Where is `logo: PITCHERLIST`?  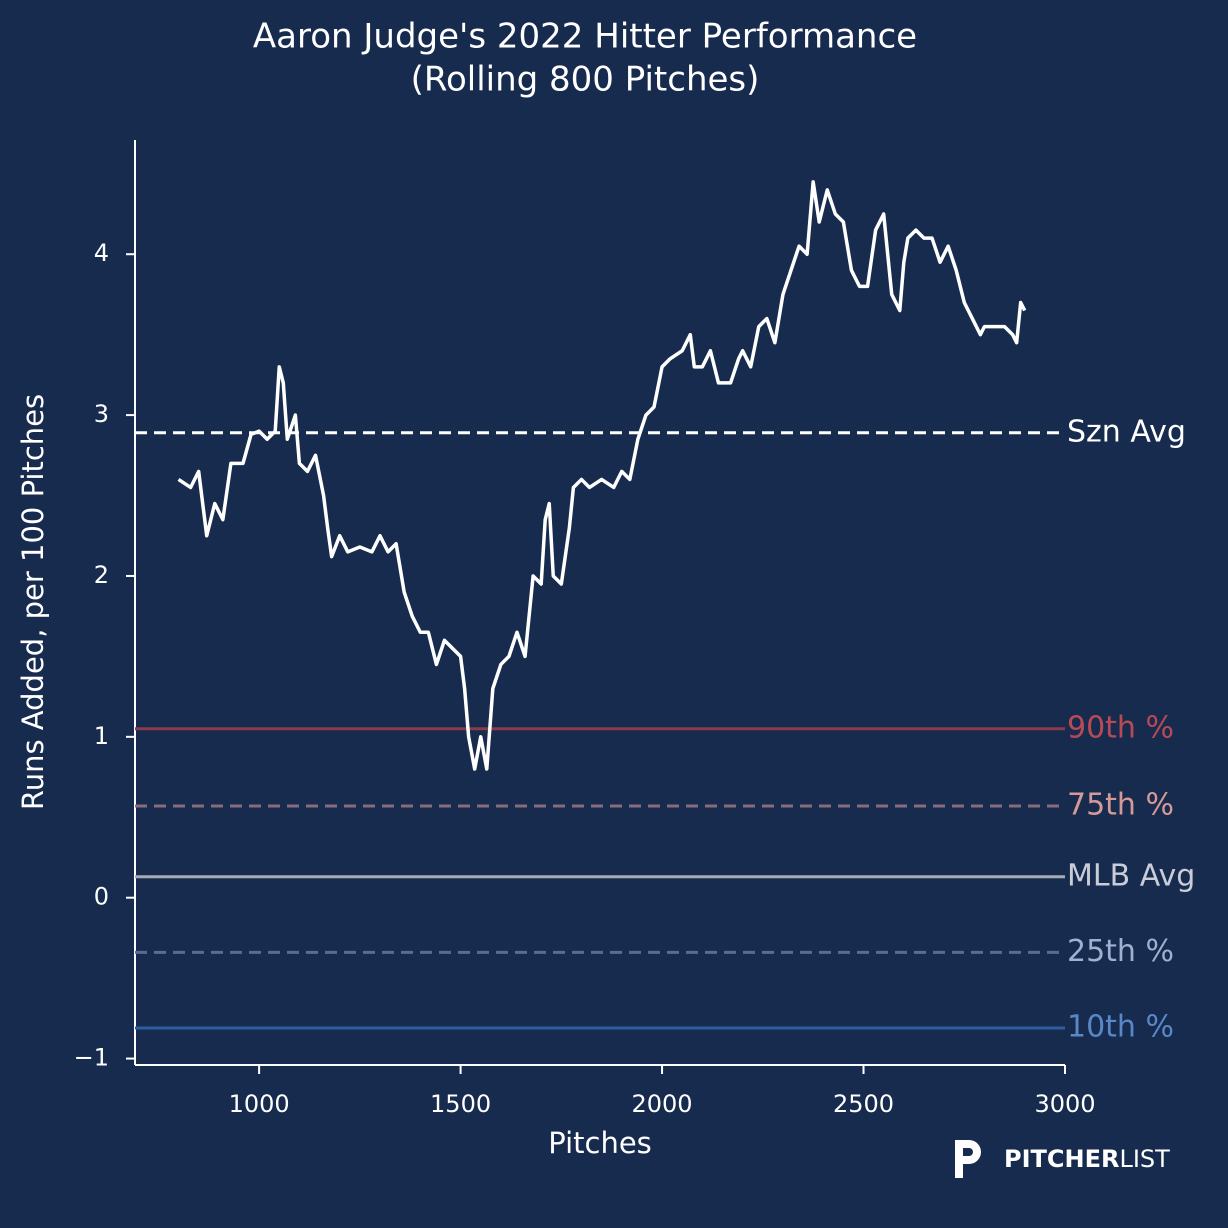 logo: PITCHERLIST is located at coordinates (1062, 1159).